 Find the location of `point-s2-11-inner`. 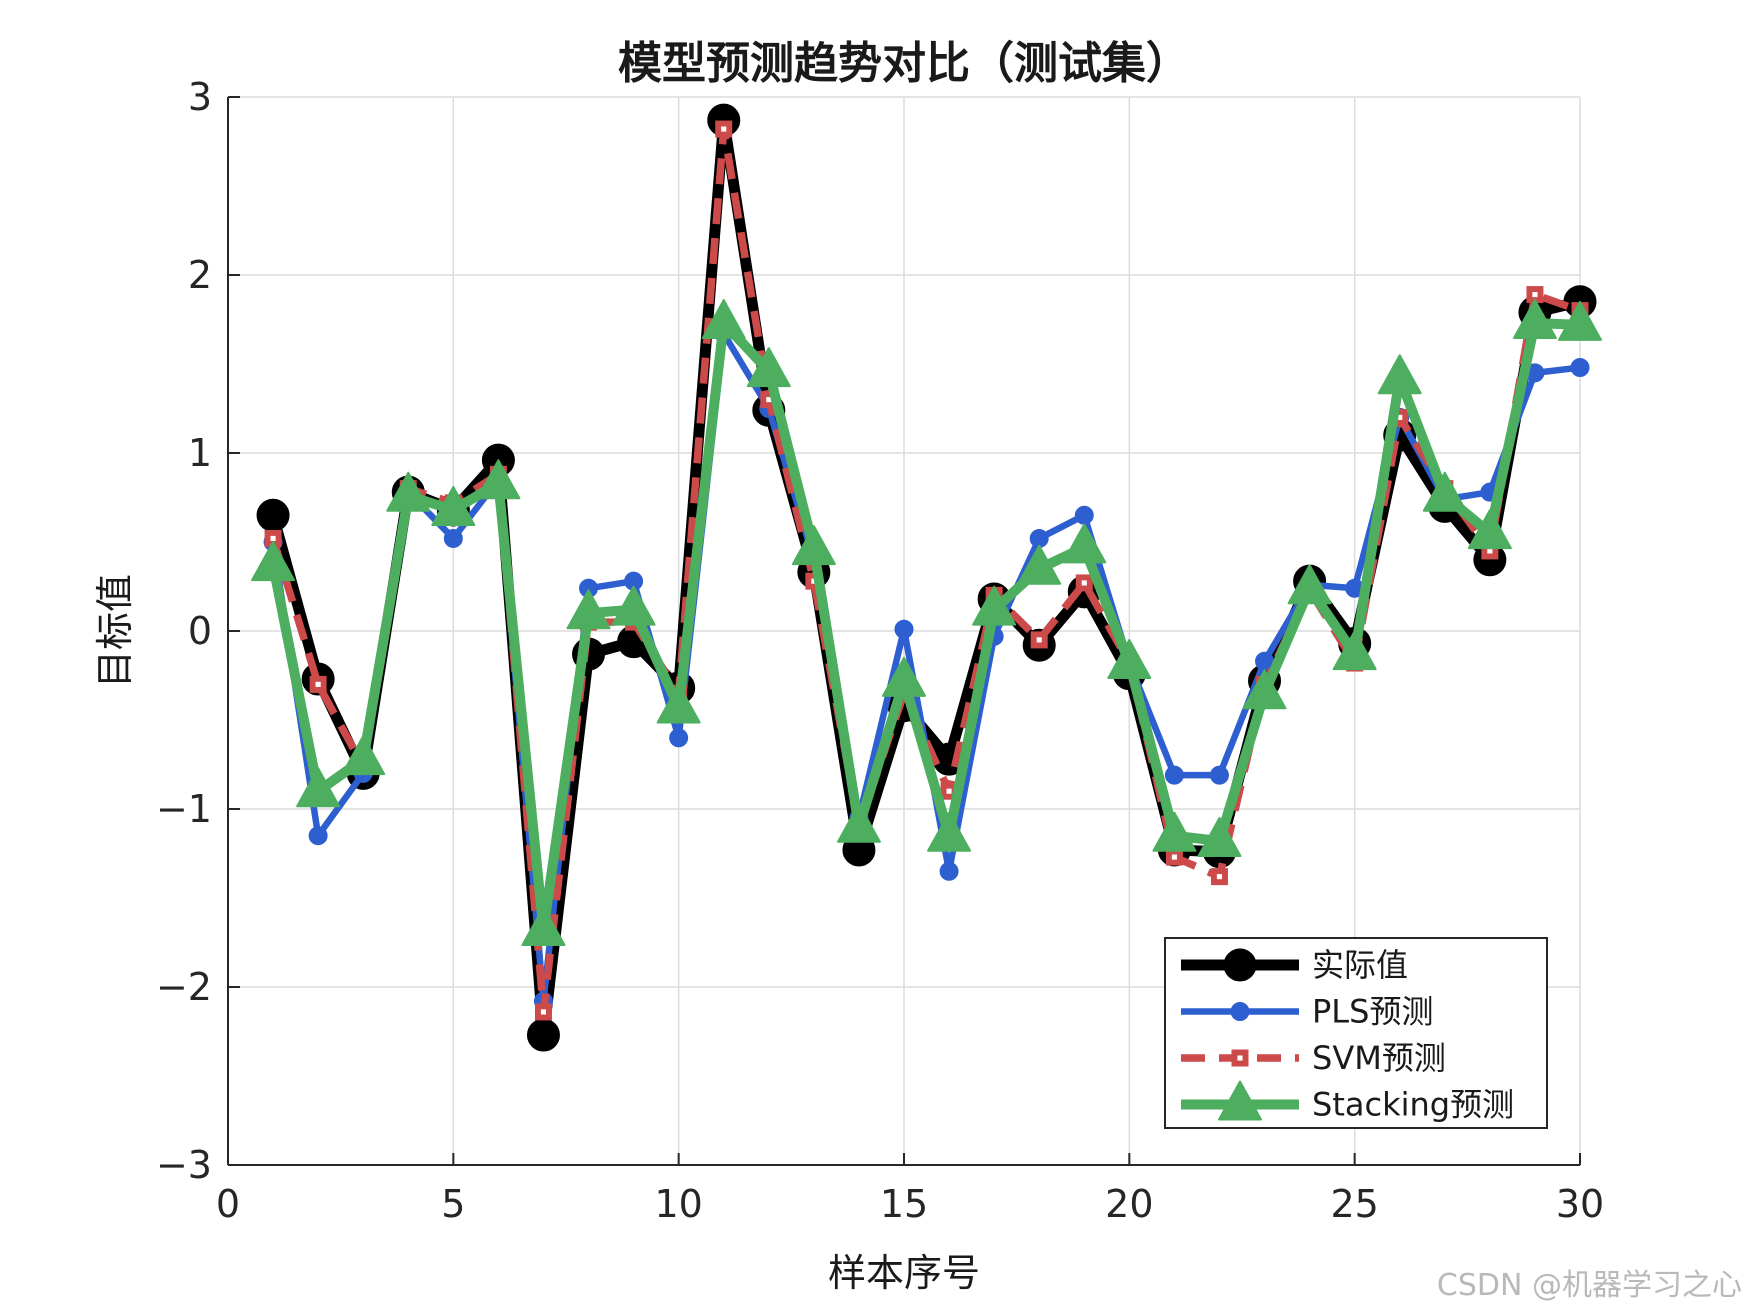

point-s2-11-inner is located at coordinates (769, 400).